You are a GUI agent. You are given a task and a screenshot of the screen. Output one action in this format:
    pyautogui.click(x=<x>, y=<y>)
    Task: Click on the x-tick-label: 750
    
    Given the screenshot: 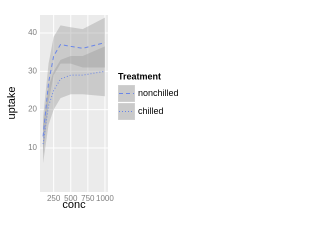 What is the action you would take?
    pyautogui.click(x=88, y=198)
    